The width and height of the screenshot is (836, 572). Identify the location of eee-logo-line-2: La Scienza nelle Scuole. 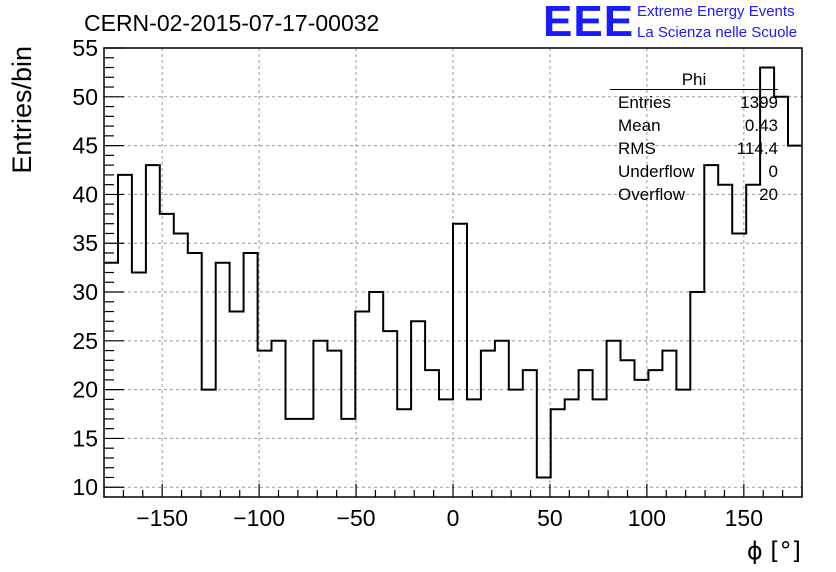
(717, 32).